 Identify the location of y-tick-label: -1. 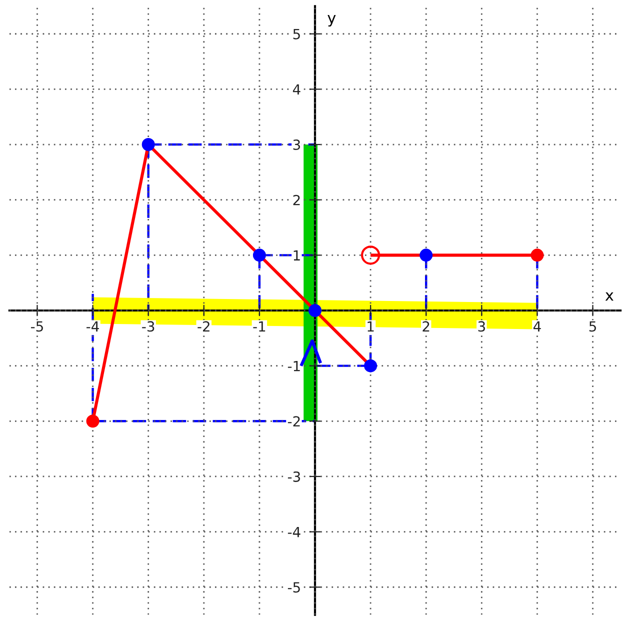
(294, 366).